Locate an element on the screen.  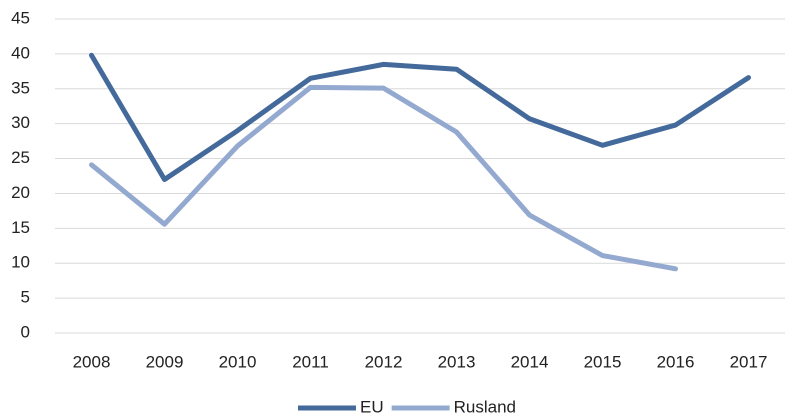
y-tick-label: 30 is located at coordinates (20, 122).